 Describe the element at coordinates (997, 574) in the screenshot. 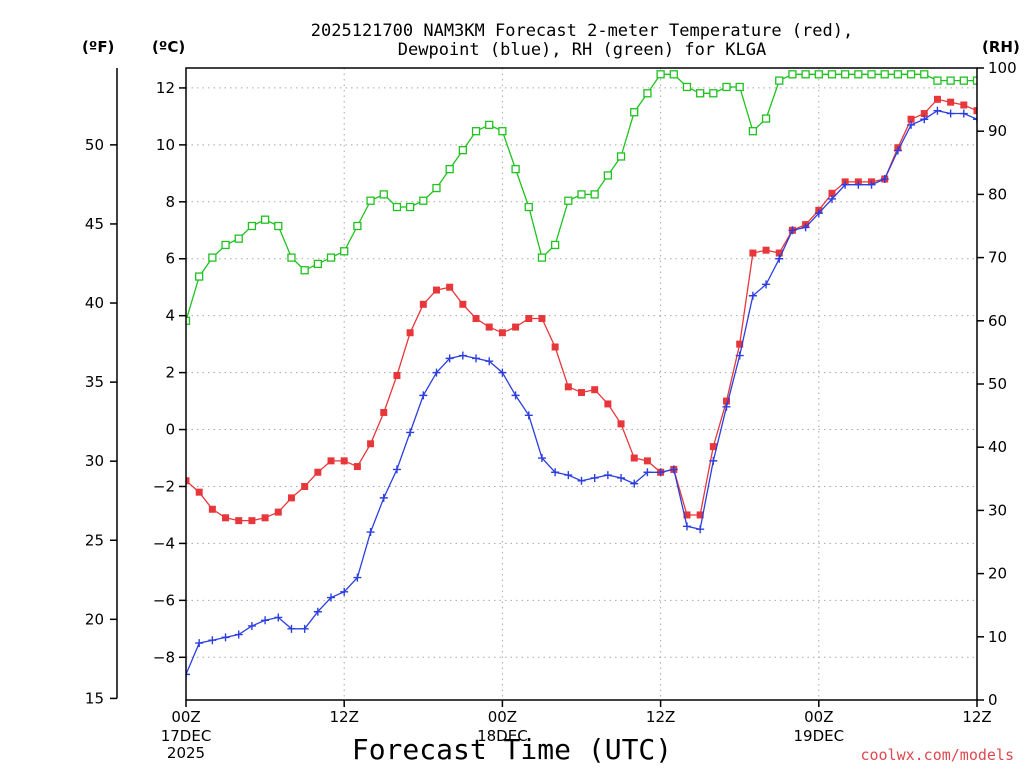

I see `rh-tick-label: 20` at that location.